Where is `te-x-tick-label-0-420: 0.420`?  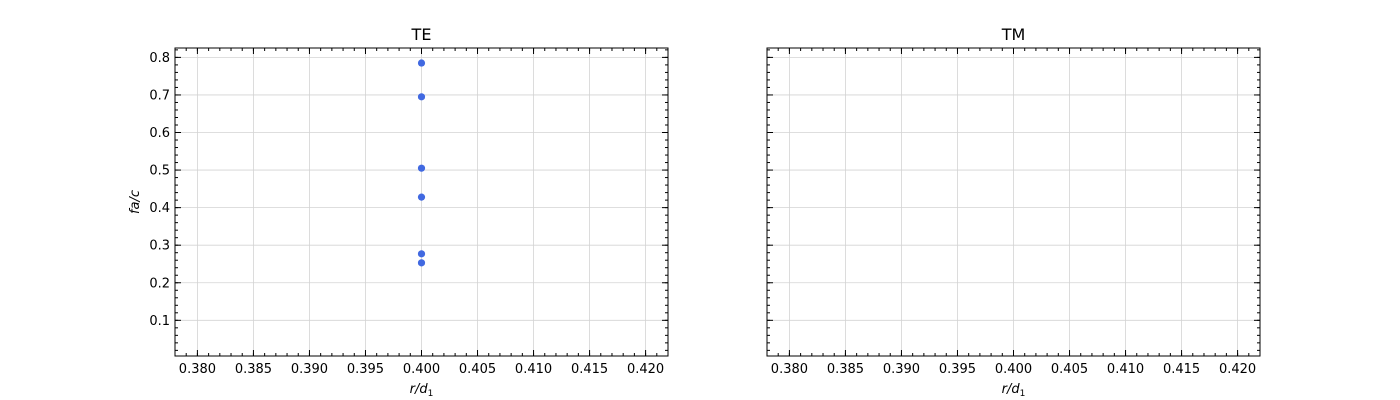
te-x-tick-label-0-420: 0.420 is located at coordinates (645, 369).